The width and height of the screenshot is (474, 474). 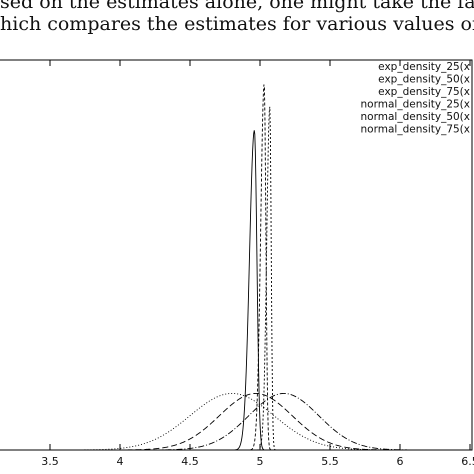 What do you see at coordinates (400, 461) in the screenshot?
I see `x-tick-label: 6` at bounding box center [400, 461].